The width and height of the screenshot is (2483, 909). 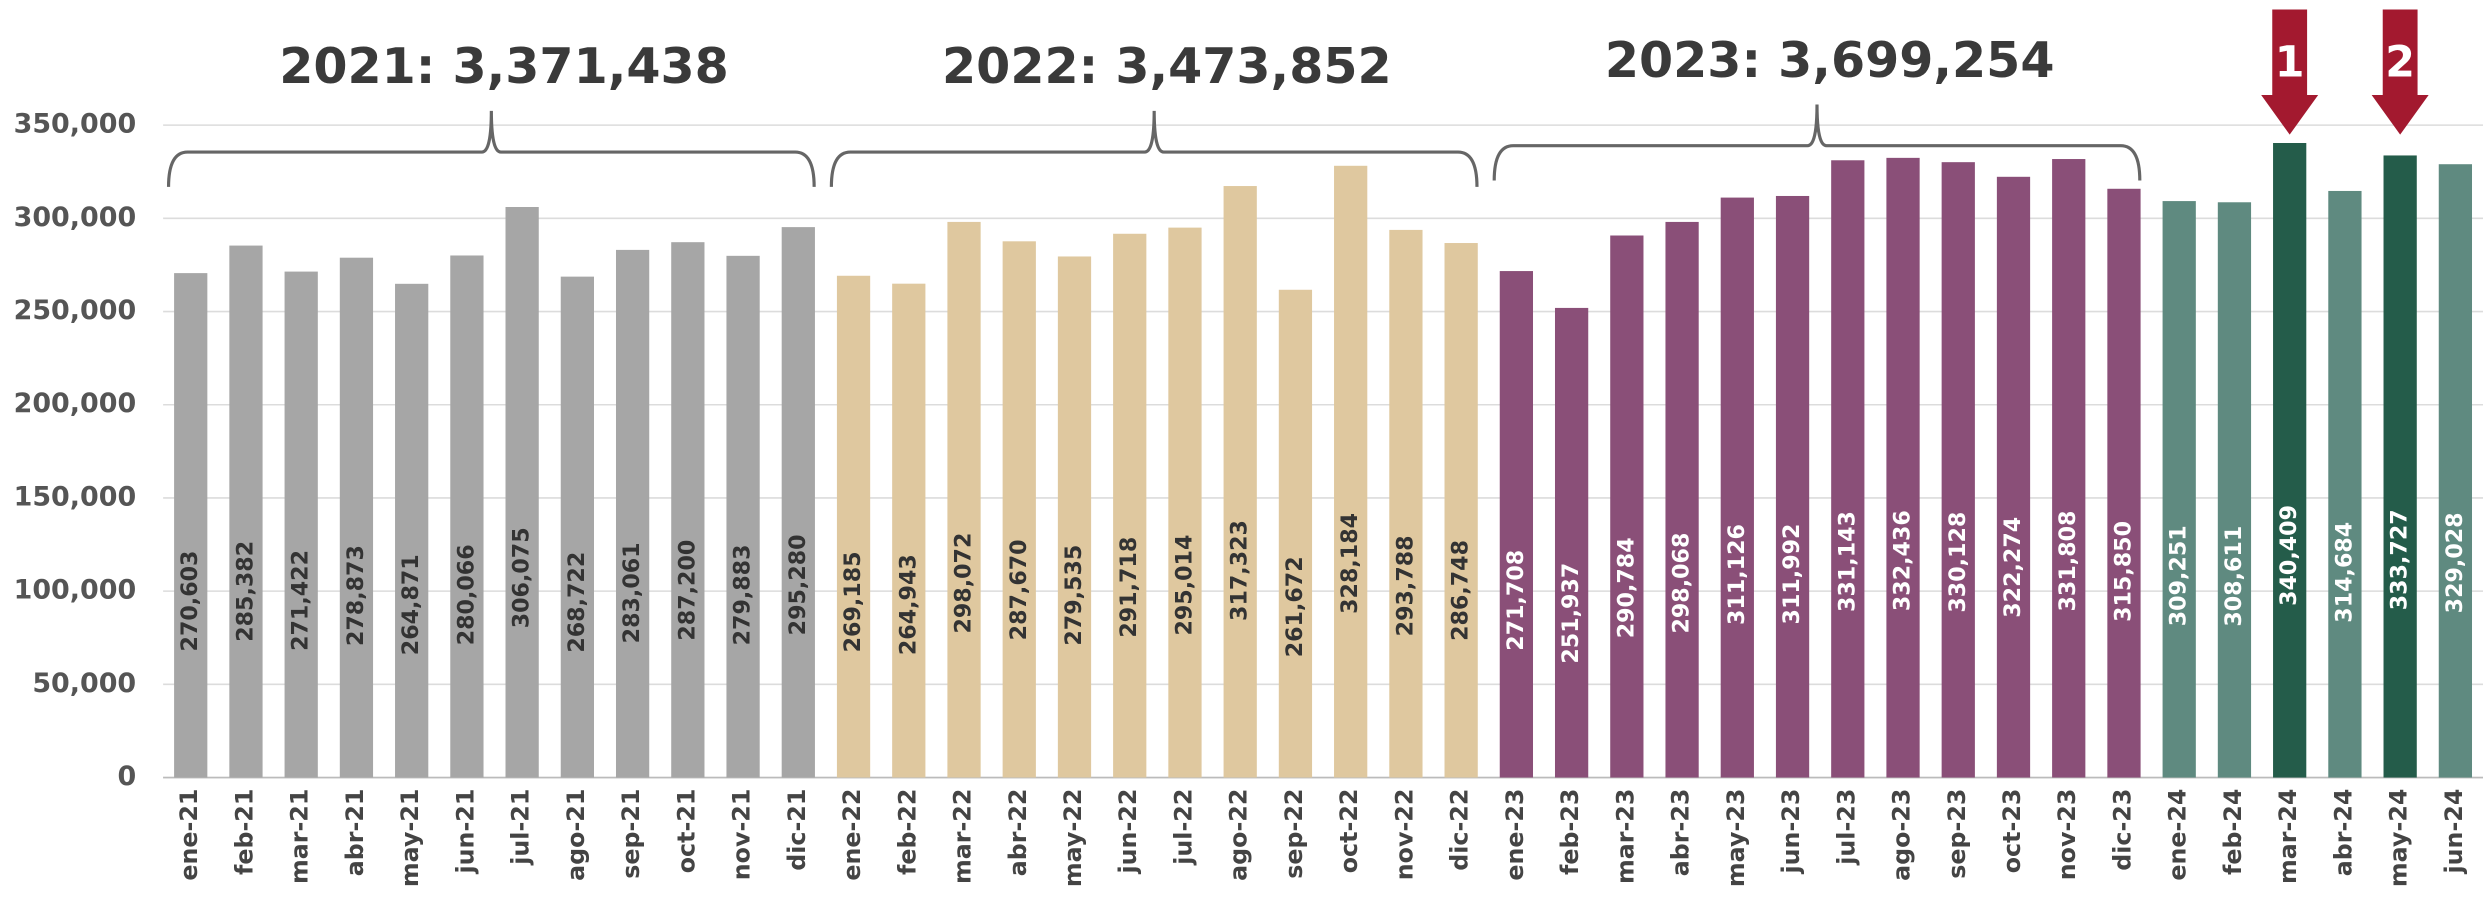 What do you see at coordinates (2454, 832) in the screenshot?
I see `x-tick-label: jun-24` at bounding box center [2454, 832].